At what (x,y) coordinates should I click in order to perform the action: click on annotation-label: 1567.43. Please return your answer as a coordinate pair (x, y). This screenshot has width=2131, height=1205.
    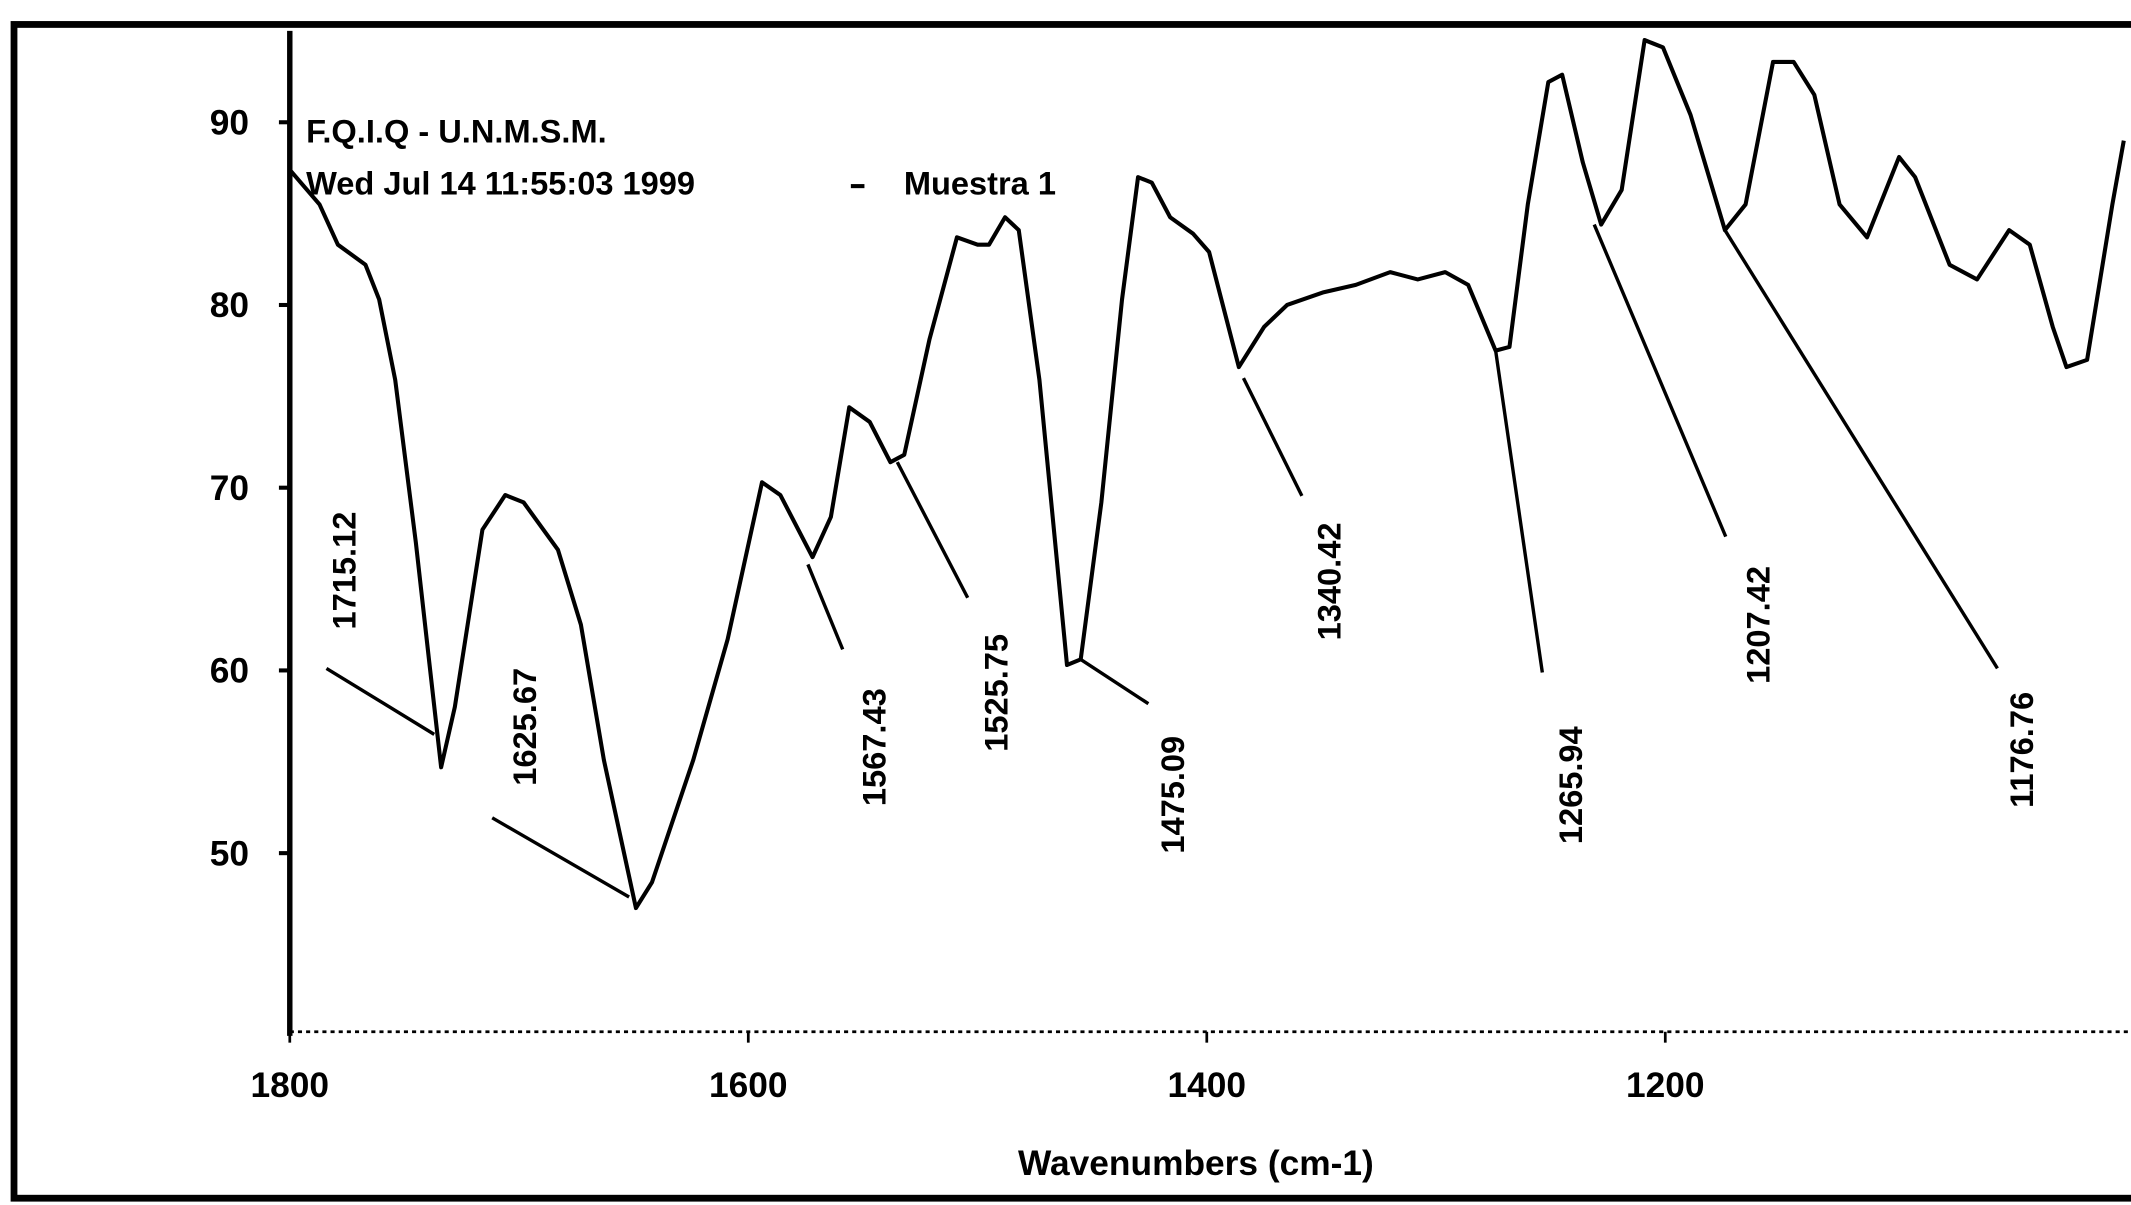
    Looking at the image, I should click on (873, 747).